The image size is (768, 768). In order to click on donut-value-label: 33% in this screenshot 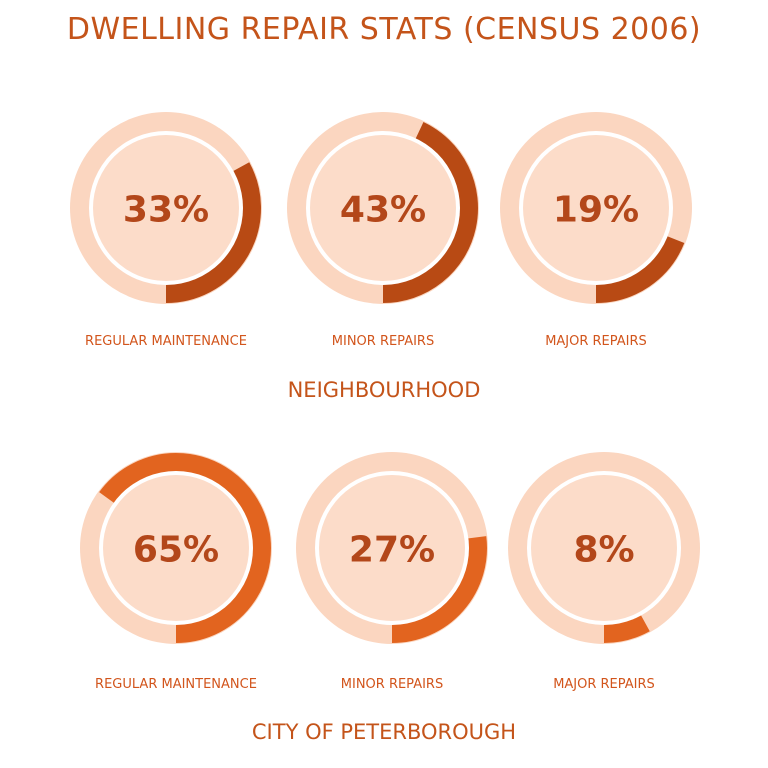, I will do `click(166, 210)`.